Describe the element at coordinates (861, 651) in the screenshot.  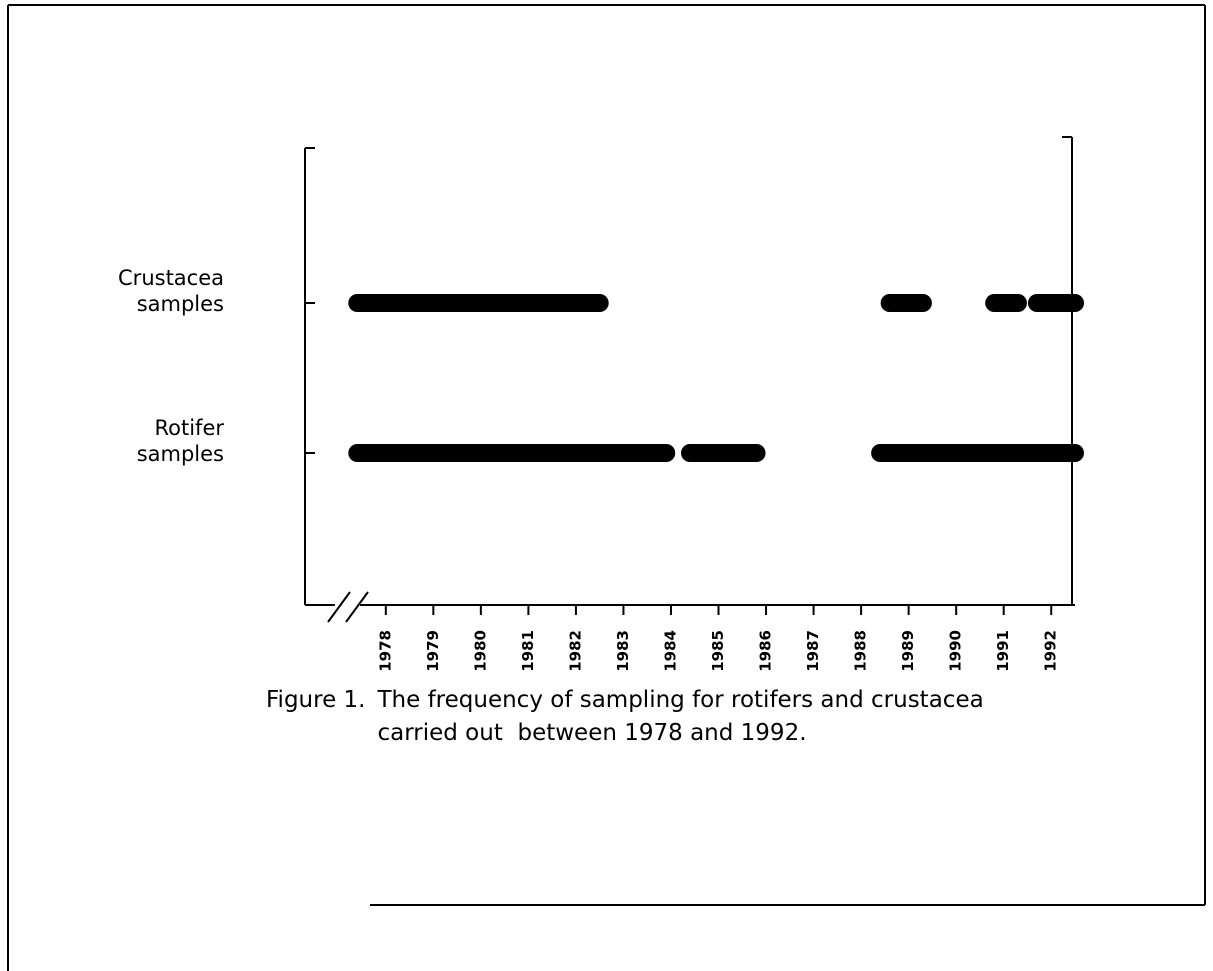
I see `x-tick-label: 1988` at that location.